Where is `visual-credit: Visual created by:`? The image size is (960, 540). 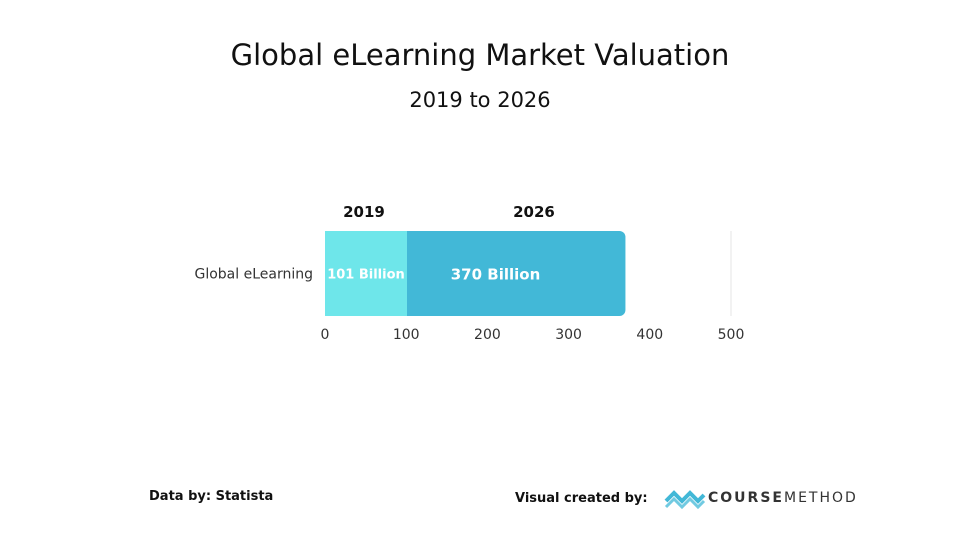 visual-credit: Visual created by: is located at coordinates (581, 498).